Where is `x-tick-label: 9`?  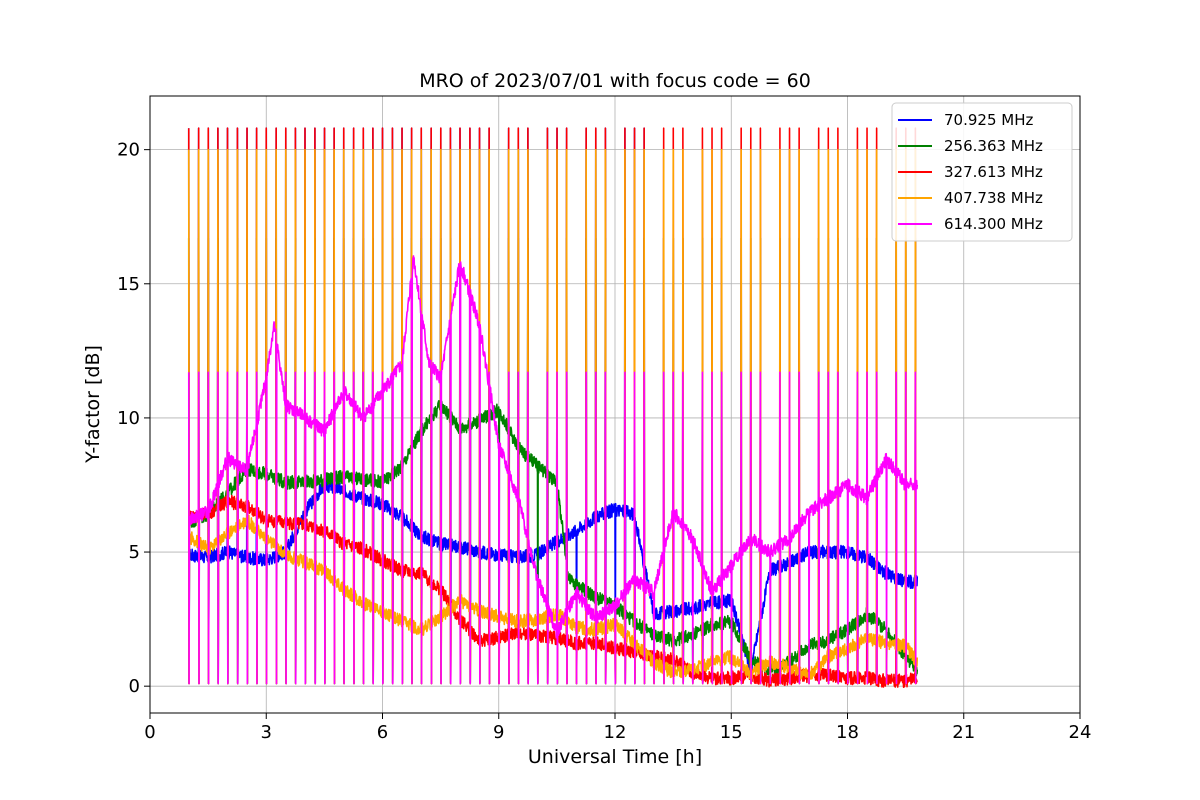
x-tick-label: 9 is located at coordinates (498, 732).